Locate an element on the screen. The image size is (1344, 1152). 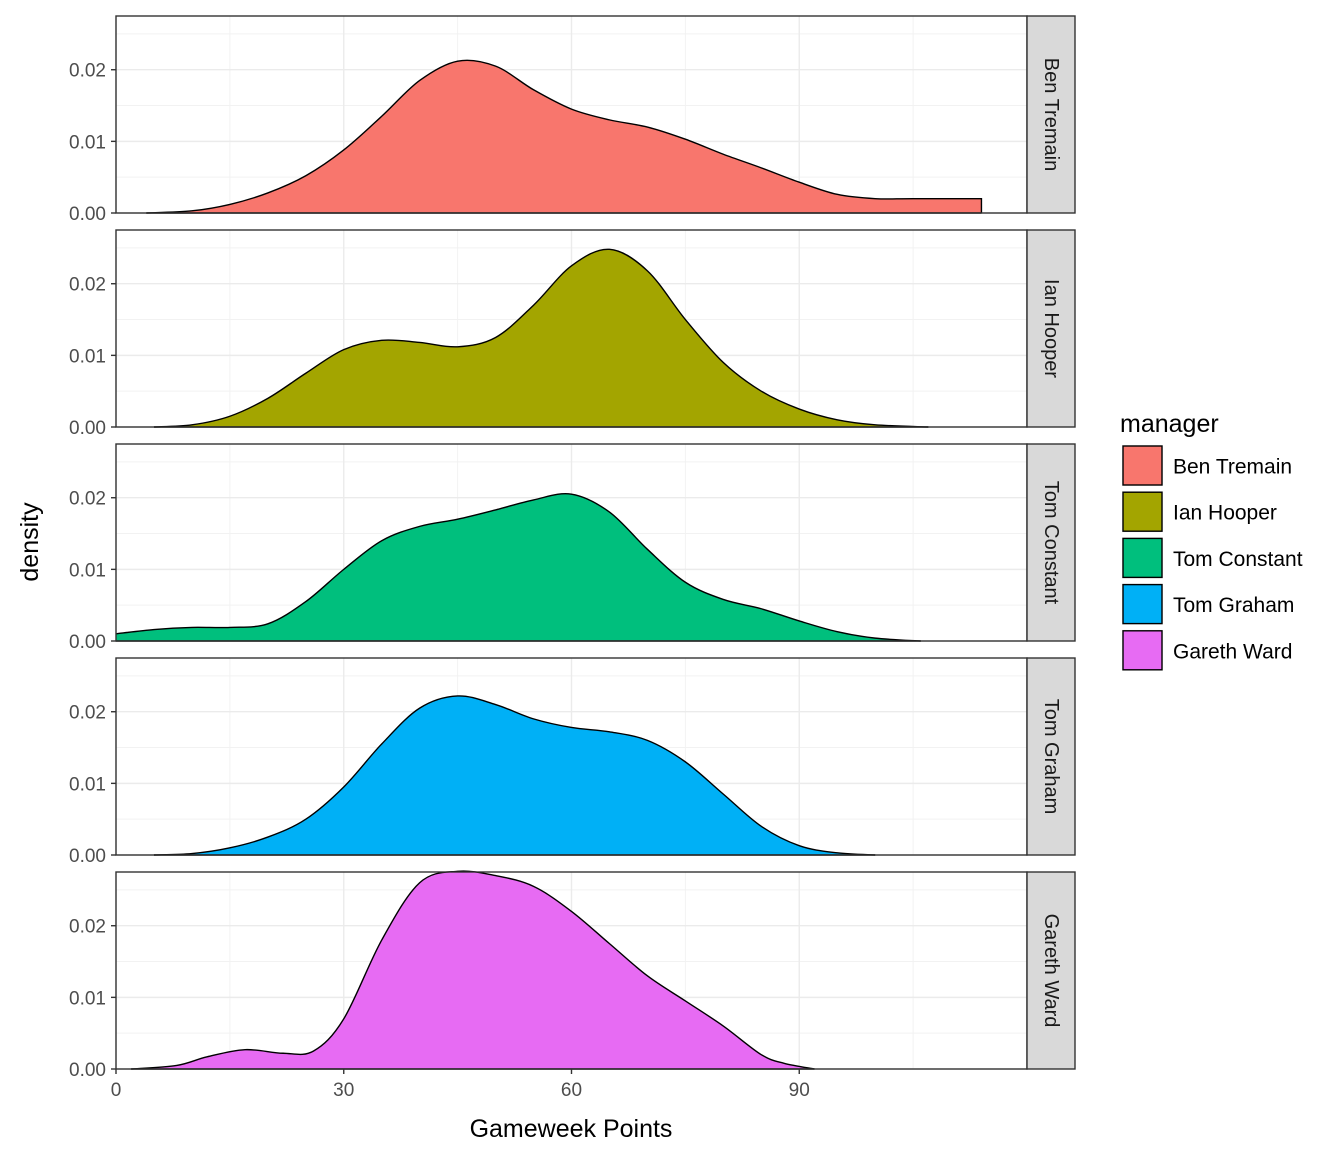
density-outline-gareth-ward is located at coordinates (473, 970).